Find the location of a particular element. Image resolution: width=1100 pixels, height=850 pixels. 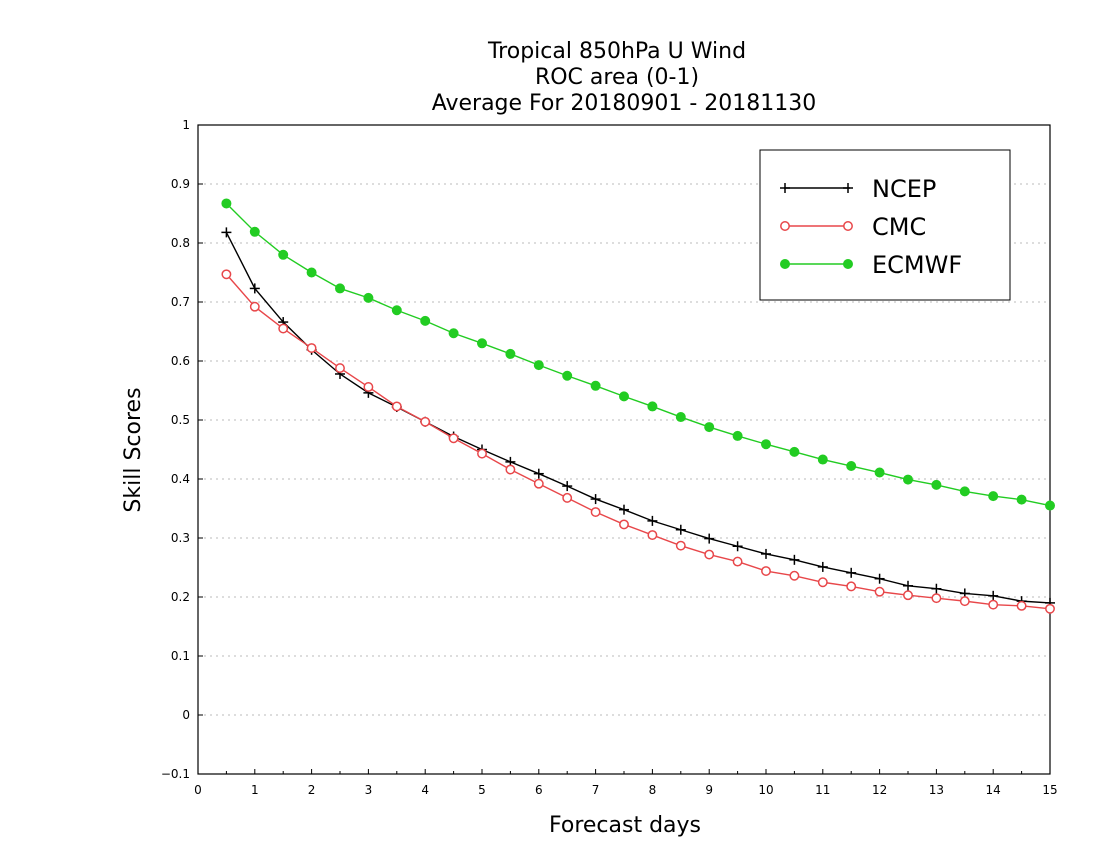

x-axis-ticks: 0 1 2 3 4 5 6 7 8 9 10 11 12 13 14 15 is located at coordinates (626, 783).